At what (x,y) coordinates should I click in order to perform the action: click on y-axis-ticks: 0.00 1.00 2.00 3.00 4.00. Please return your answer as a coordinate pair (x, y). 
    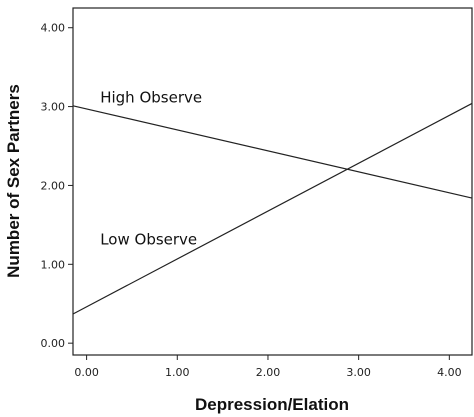
    Looking at the image, I should click on (57, 186).